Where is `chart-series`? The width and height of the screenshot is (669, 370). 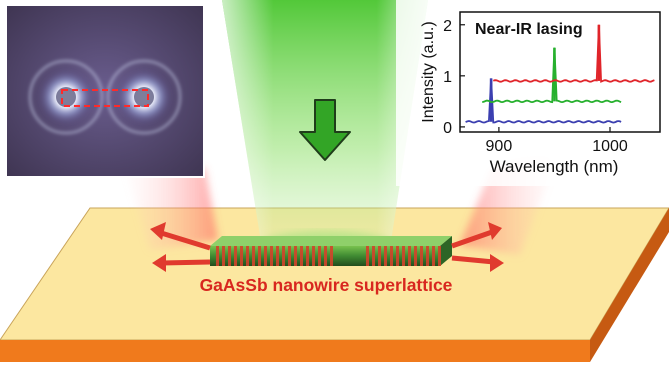 chart-series is located at coordinates (560, 74).